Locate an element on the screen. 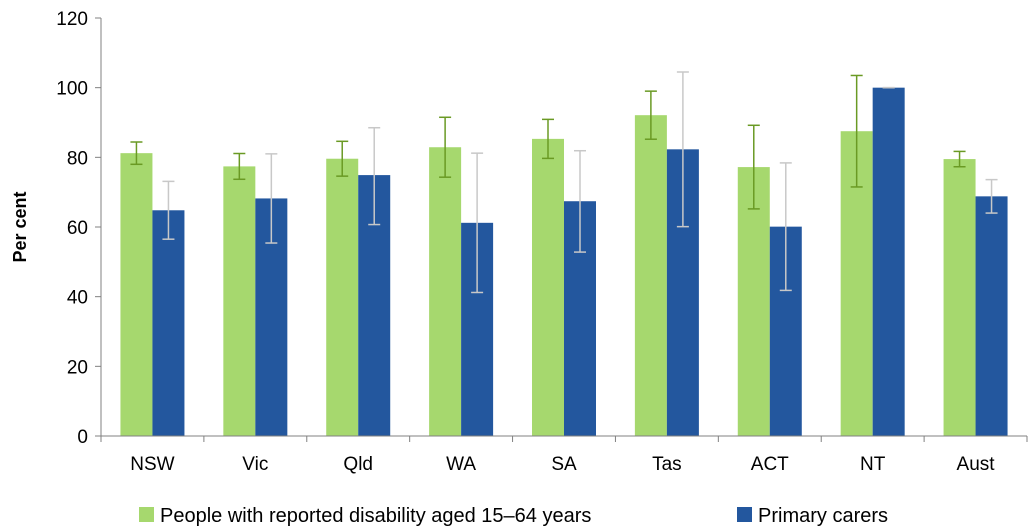 The height and width of the screenshot is (531, 1035). x-tick-label: Tas is located at coordinates (667, 464).